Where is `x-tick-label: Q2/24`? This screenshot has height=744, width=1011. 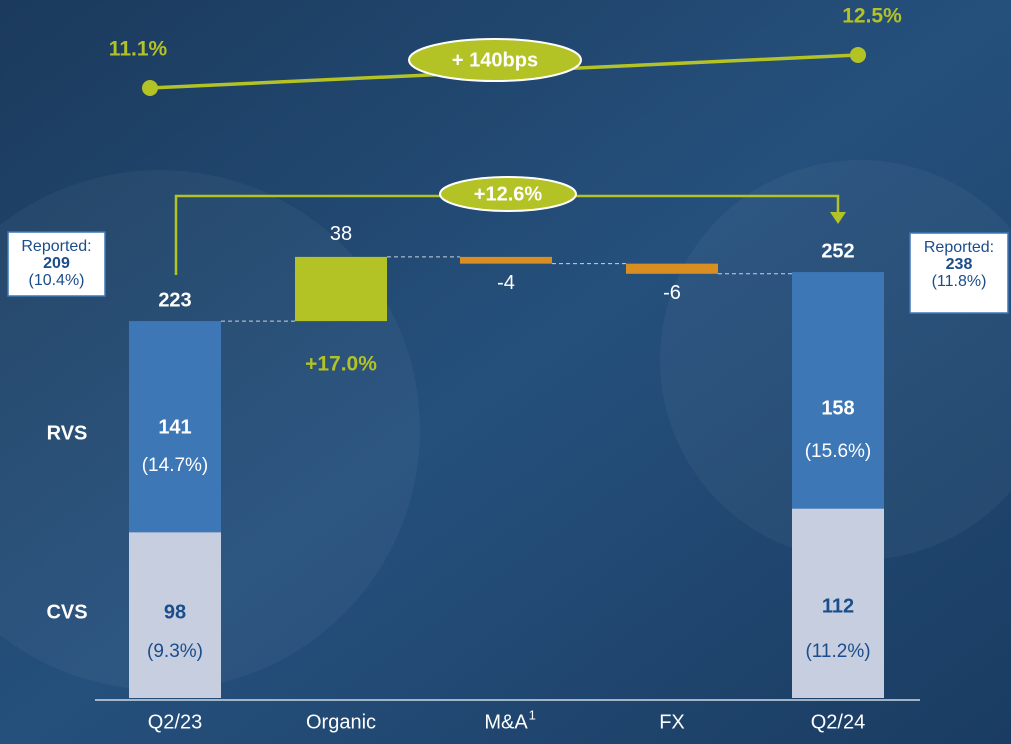 x-tick-label: Q2/24 is located at coordinates (838, 722).